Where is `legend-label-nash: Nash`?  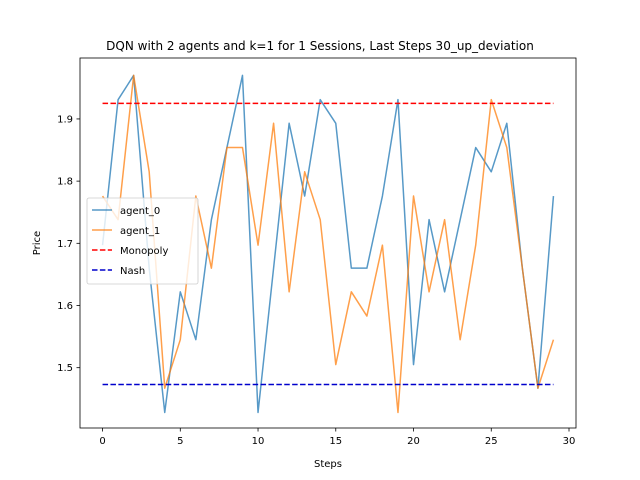 legend-label-nash: Nash is located at coordinates (132, 271).